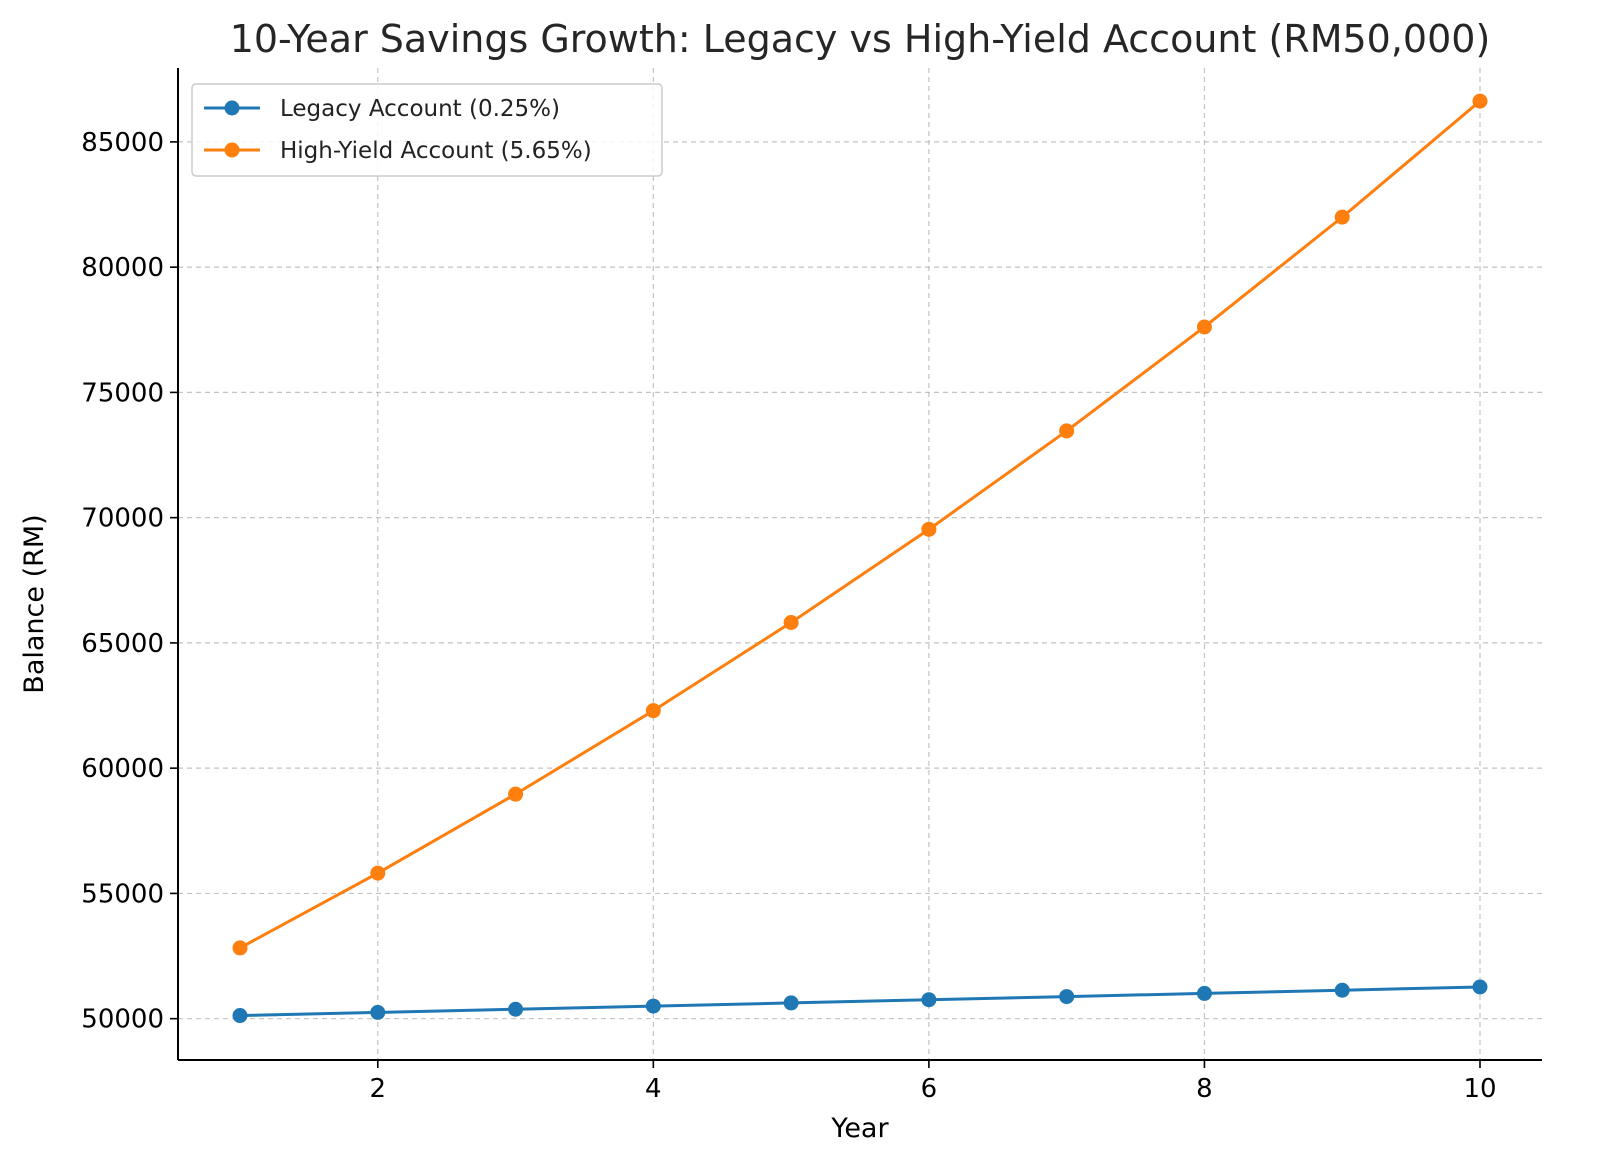 The image size is (1600, 1160). Describe the element at coordinates (436, 151) in the screenshot. I see `legend-label: High-Yield Account (5.65%)` at that location.